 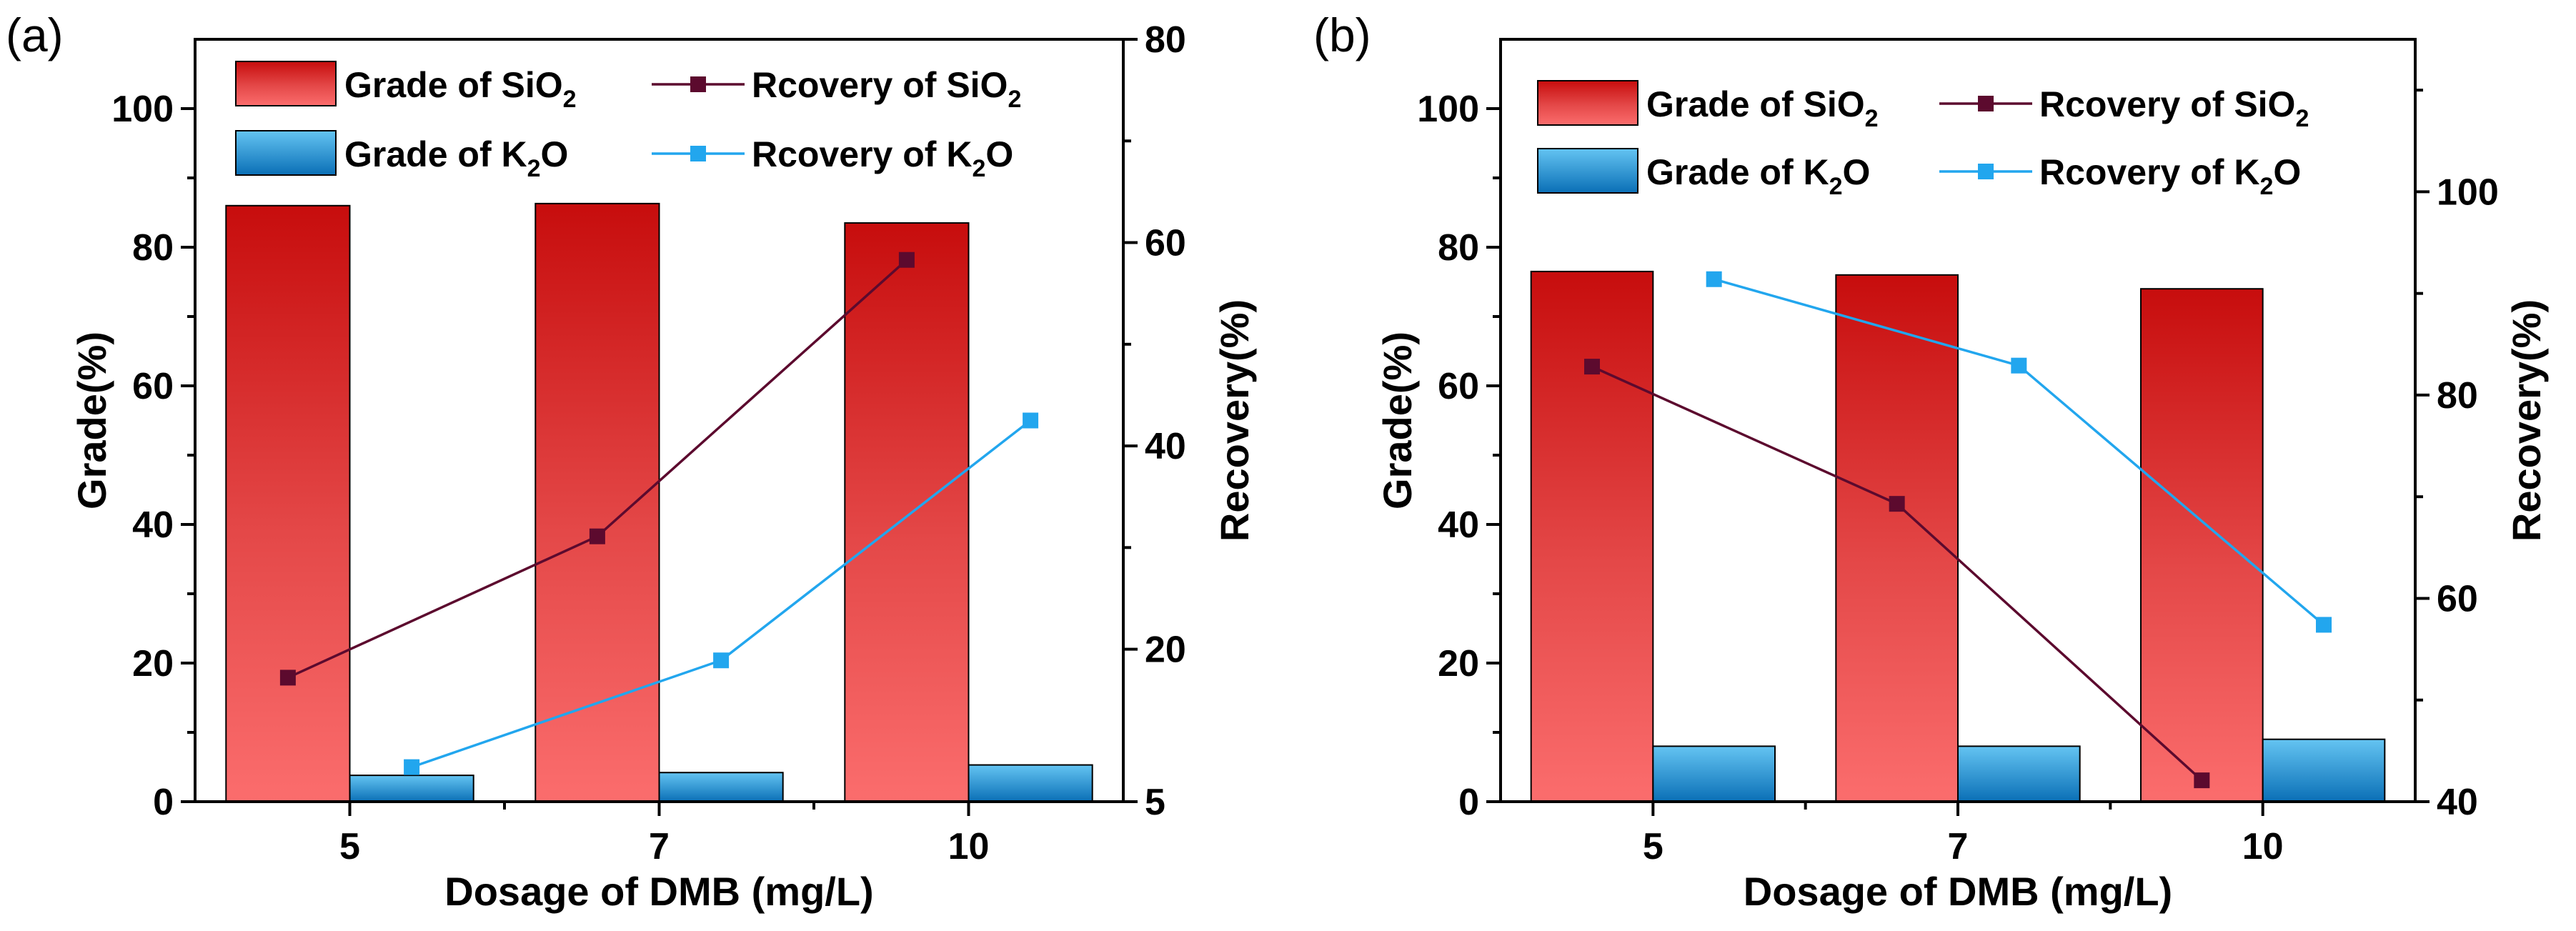 I want to click on y2-tick-label: 5, so click(x=1155, y=802).